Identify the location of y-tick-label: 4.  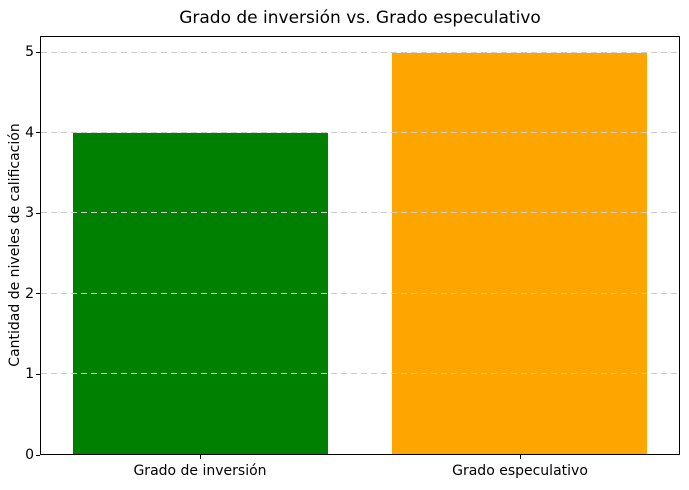
(29, 132).